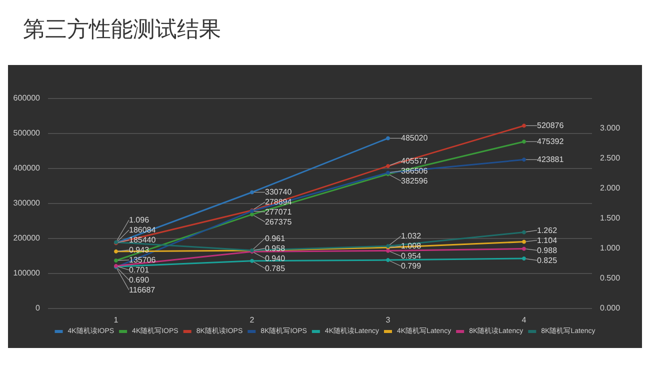 The height and width of the screenshot is (366, 650). I want to click on data-label: 1.096, so click(139, 219).